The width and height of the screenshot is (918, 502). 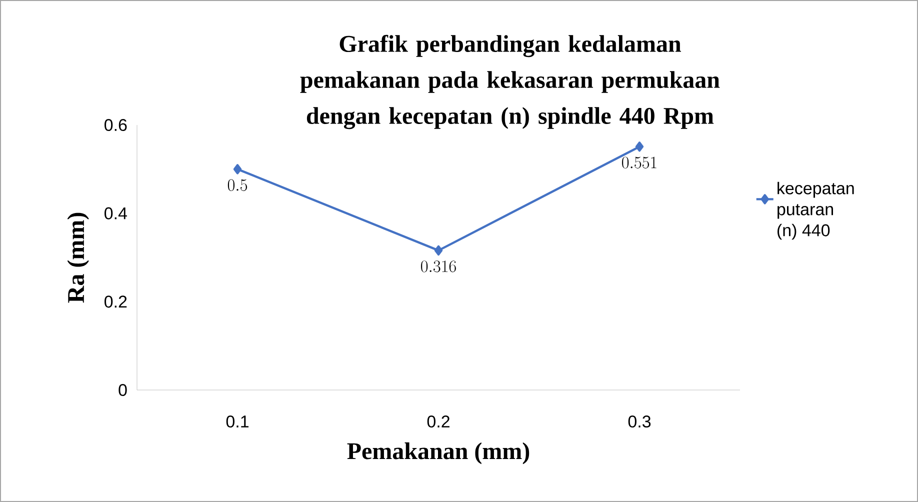 I want to click on data-label: 0.5, so click(x=238, y=185).